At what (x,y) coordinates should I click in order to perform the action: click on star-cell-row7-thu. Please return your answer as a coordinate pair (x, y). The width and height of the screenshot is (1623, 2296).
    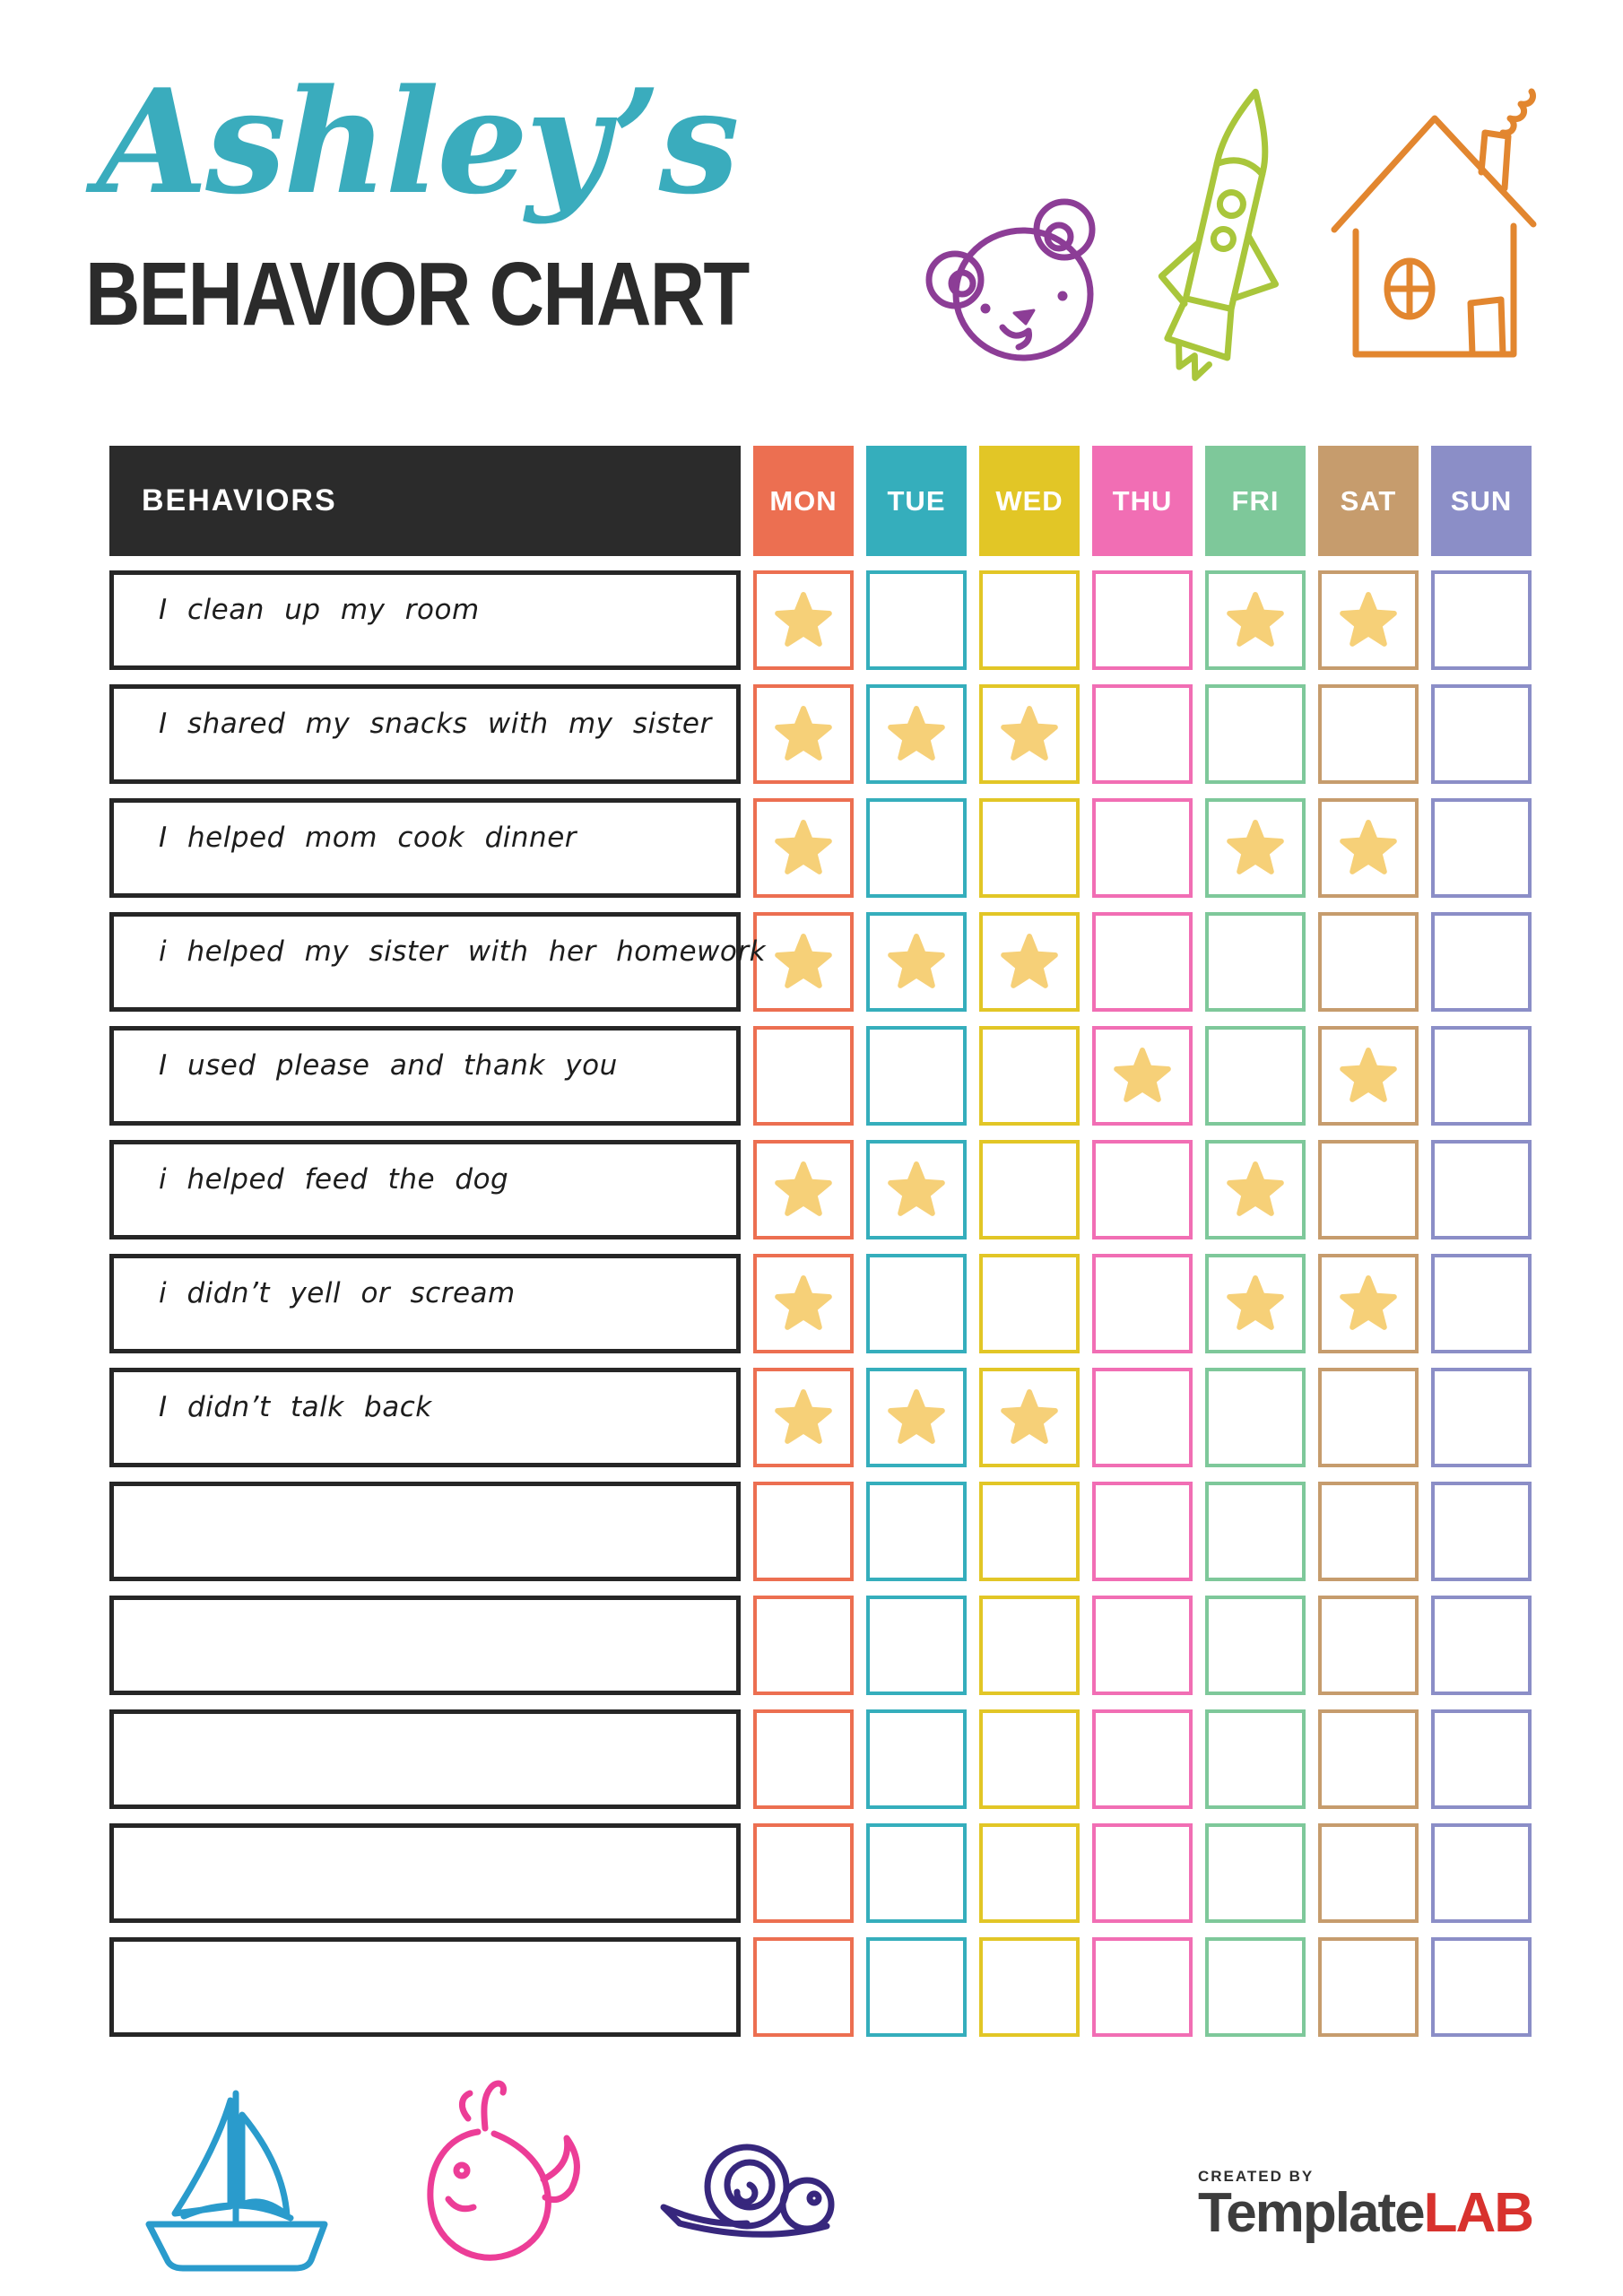
    Looking at the image, I should click on (1142, 1303).